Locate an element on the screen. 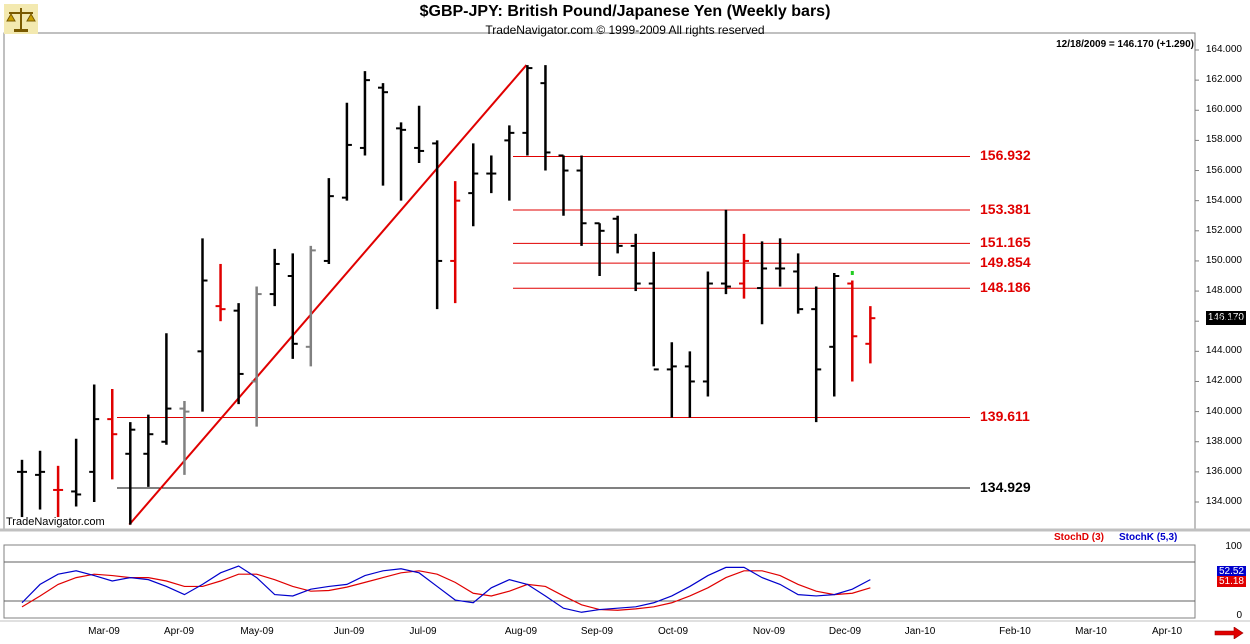  oscillator-panel-border is located at coordinates (599, 581).